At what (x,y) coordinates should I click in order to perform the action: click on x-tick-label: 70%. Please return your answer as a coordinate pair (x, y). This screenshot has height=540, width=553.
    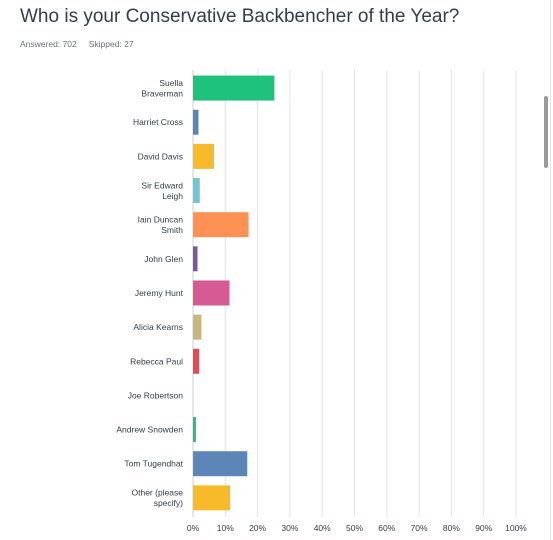
    Looking at the image, I should click on (419, 528).